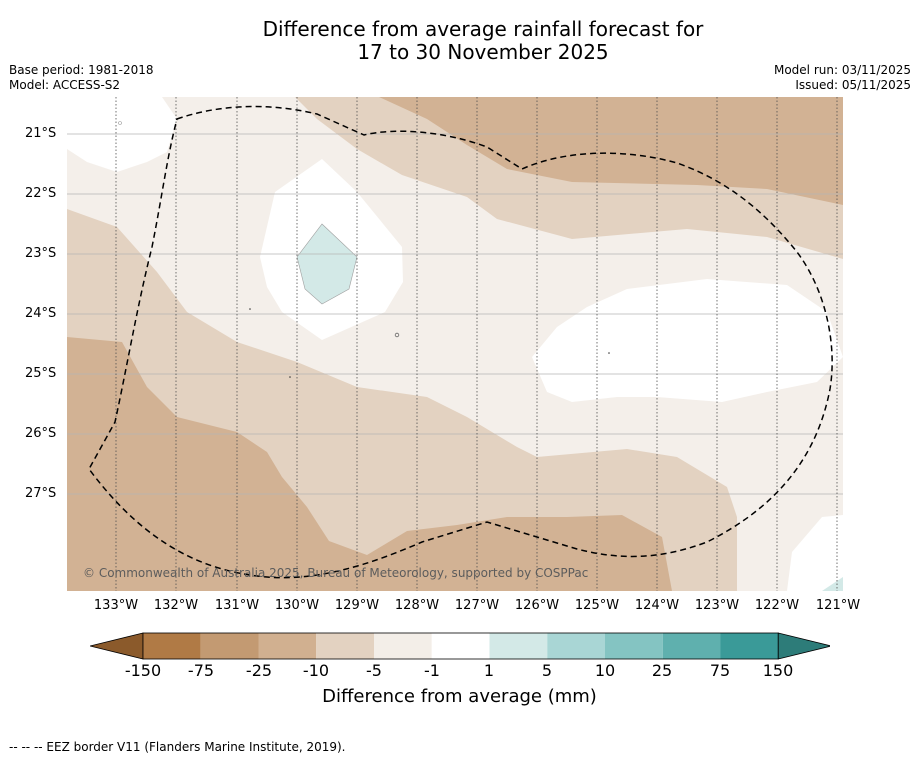 The height and width of the screenshot is (758, 919). Describe the element at coordinates (777, 605) in the screenshot. I see `lon-label-122w: 122°W` at that location.